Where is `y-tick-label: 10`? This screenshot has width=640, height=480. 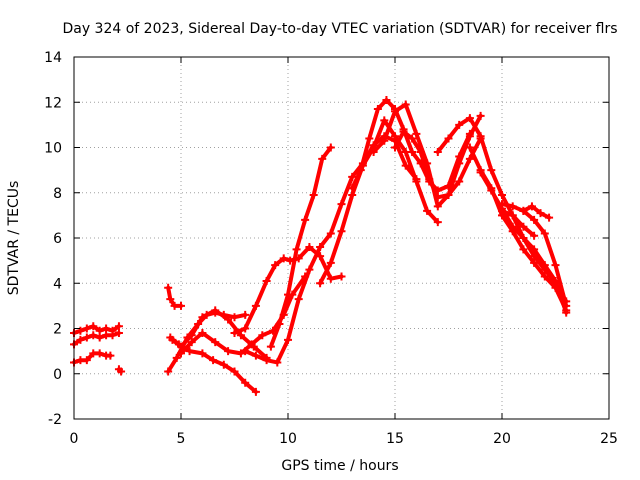
y-tick-label: 10 is located at coordinates (53, 149).